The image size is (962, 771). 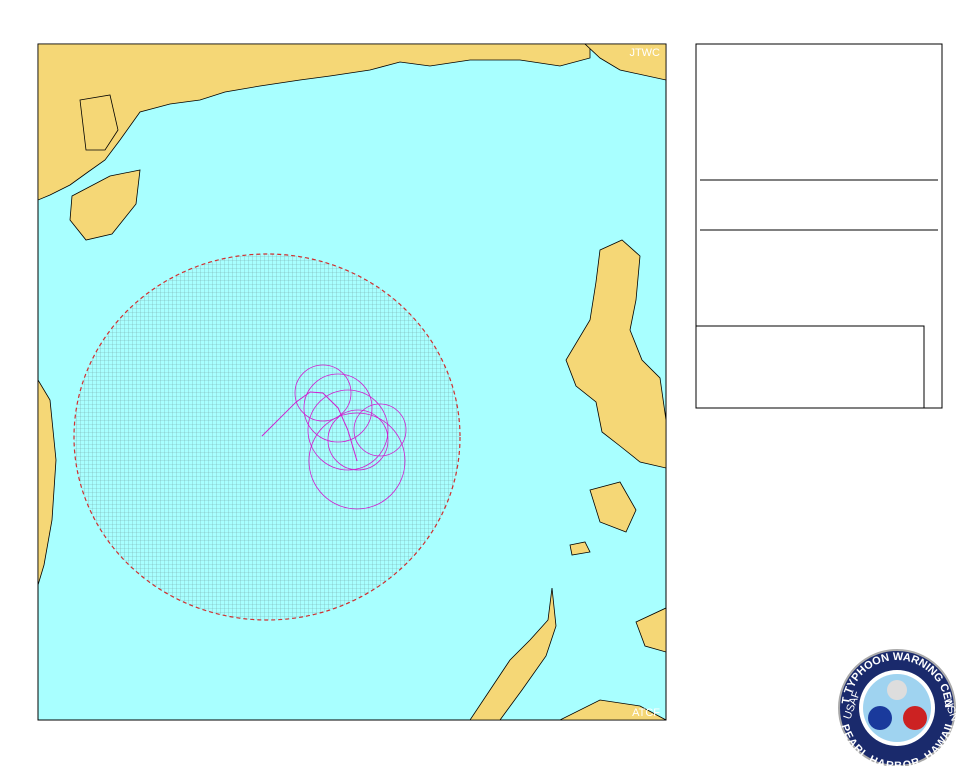 I want to click on legend-box, so click(x=810, y=367).